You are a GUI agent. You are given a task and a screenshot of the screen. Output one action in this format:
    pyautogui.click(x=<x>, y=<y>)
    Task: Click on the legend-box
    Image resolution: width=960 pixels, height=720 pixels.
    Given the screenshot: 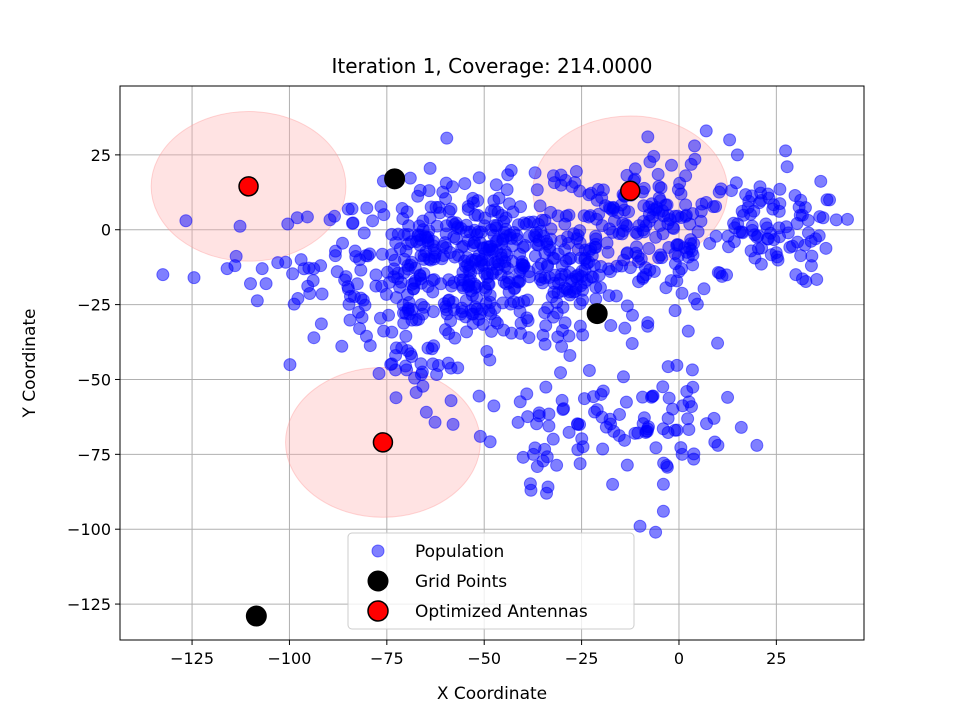 What is the action you would take?
    pyautogui.click(x=491, y=581)
    